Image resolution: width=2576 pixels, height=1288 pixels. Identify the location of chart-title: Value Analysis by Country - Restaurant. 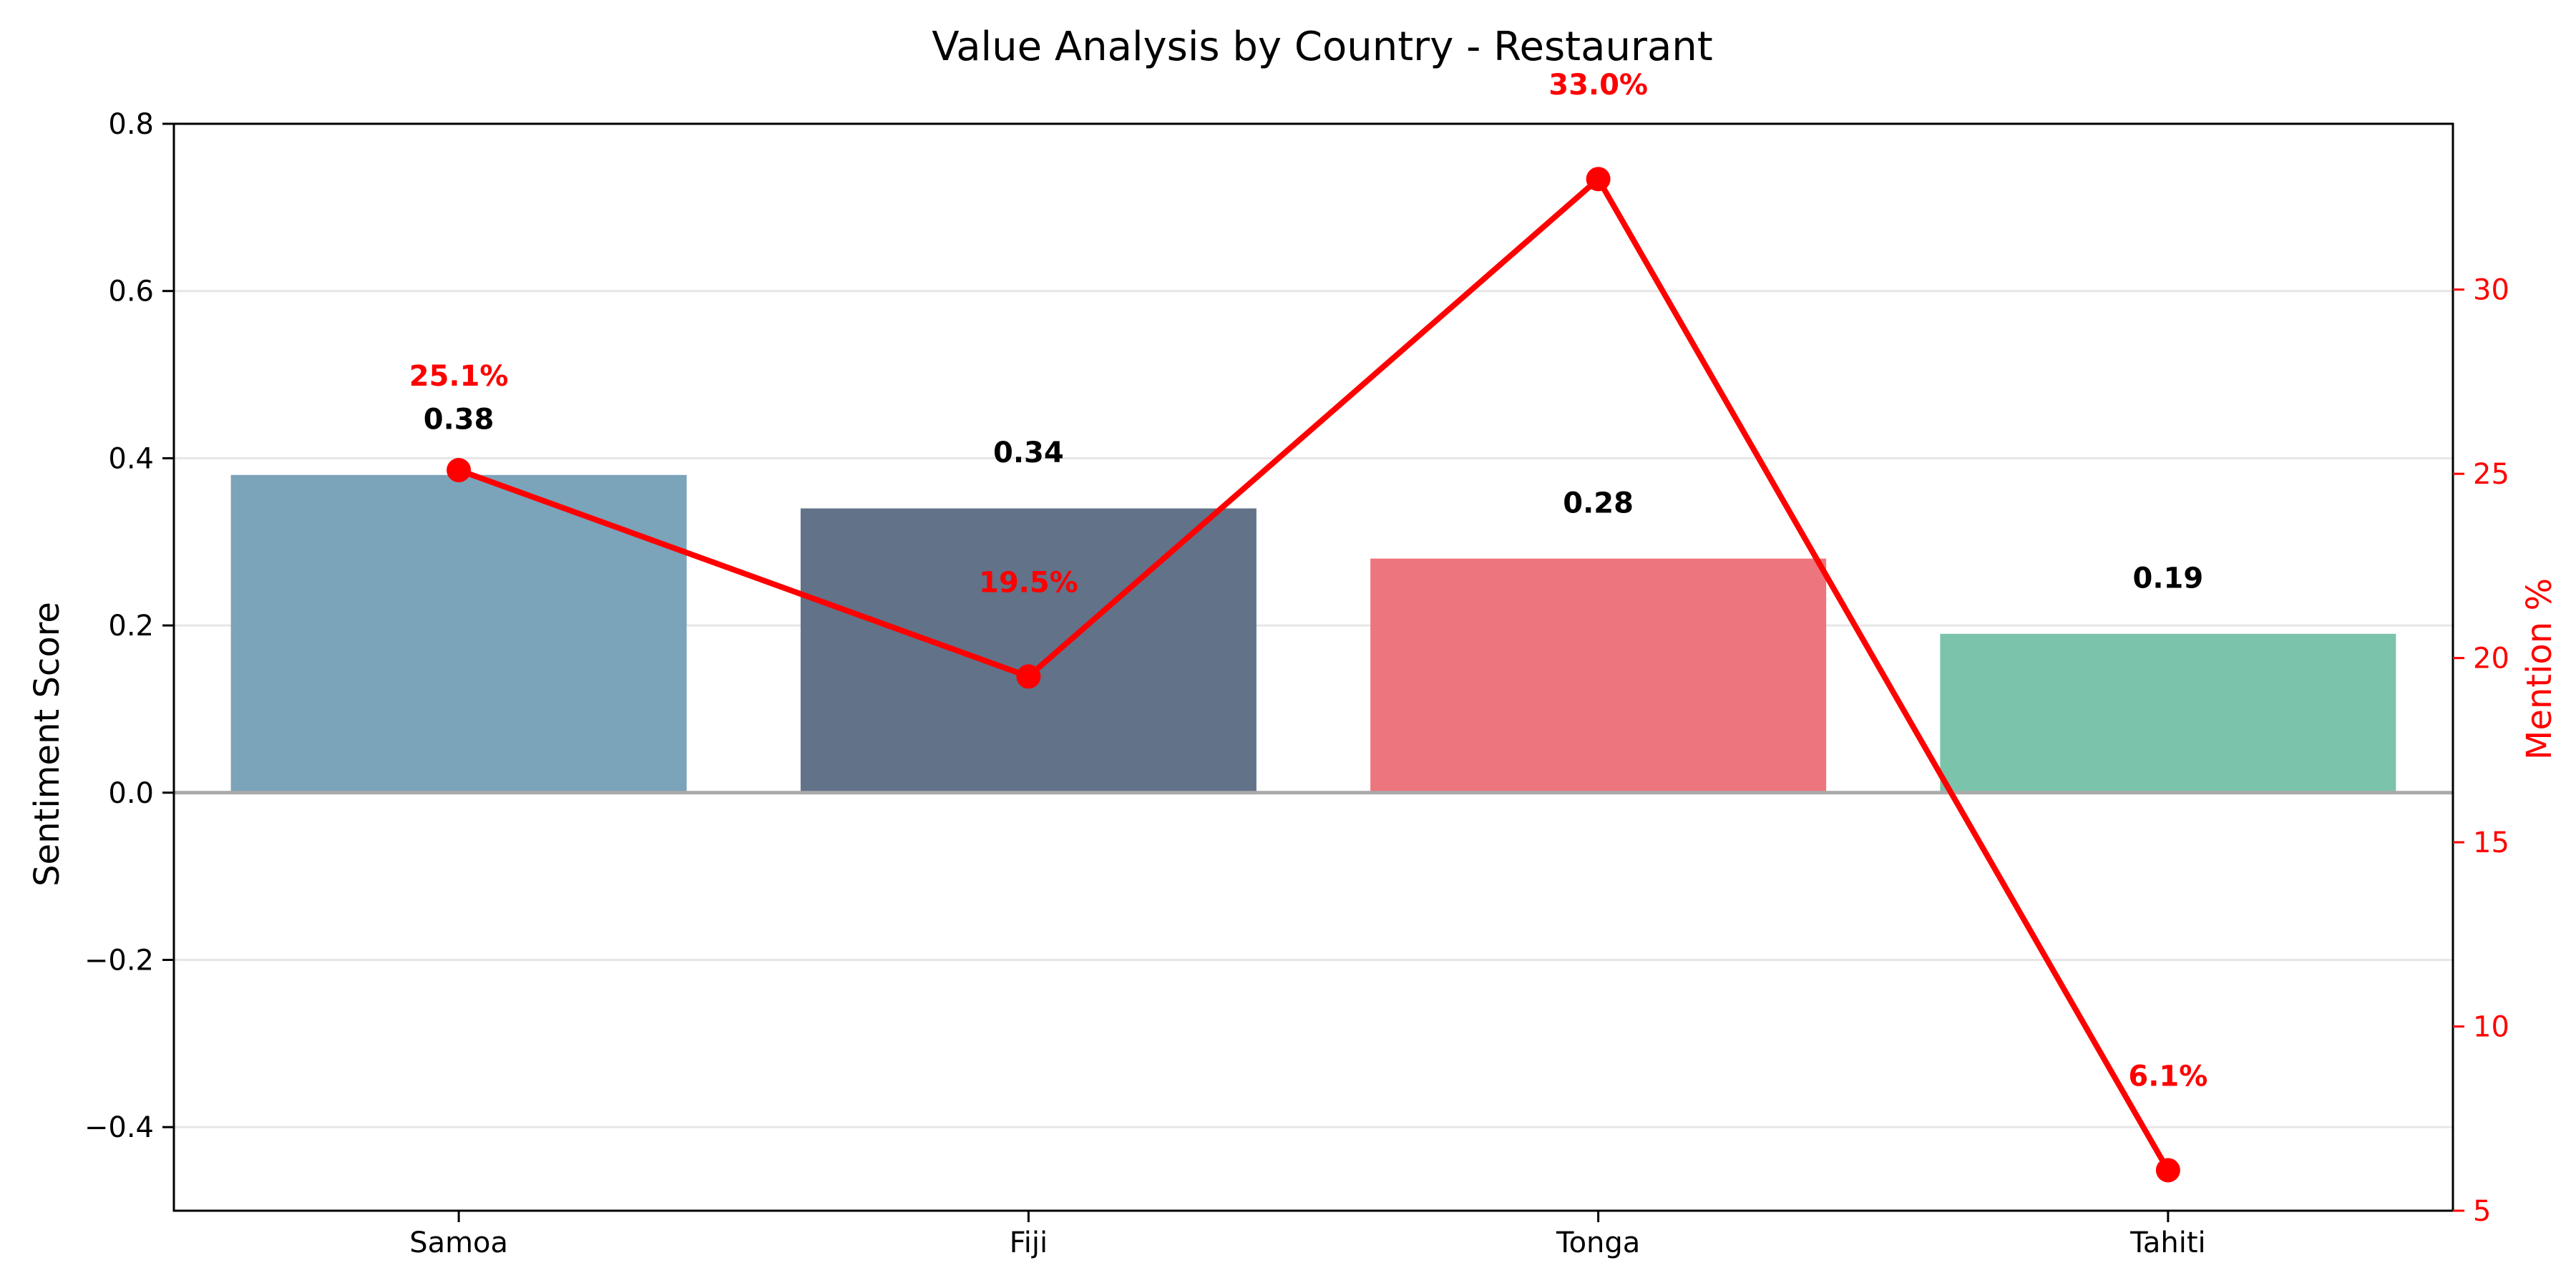
(1322, 47).